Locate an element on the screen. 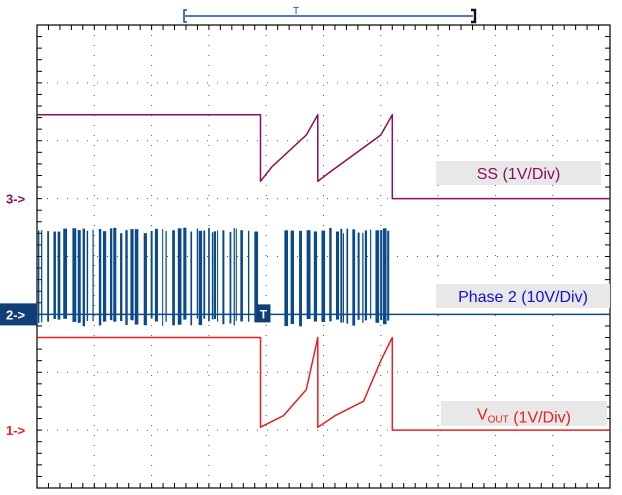 This screenshot has height=495, width=622. legend-ch1-bg is located at coordinates (524, 413).